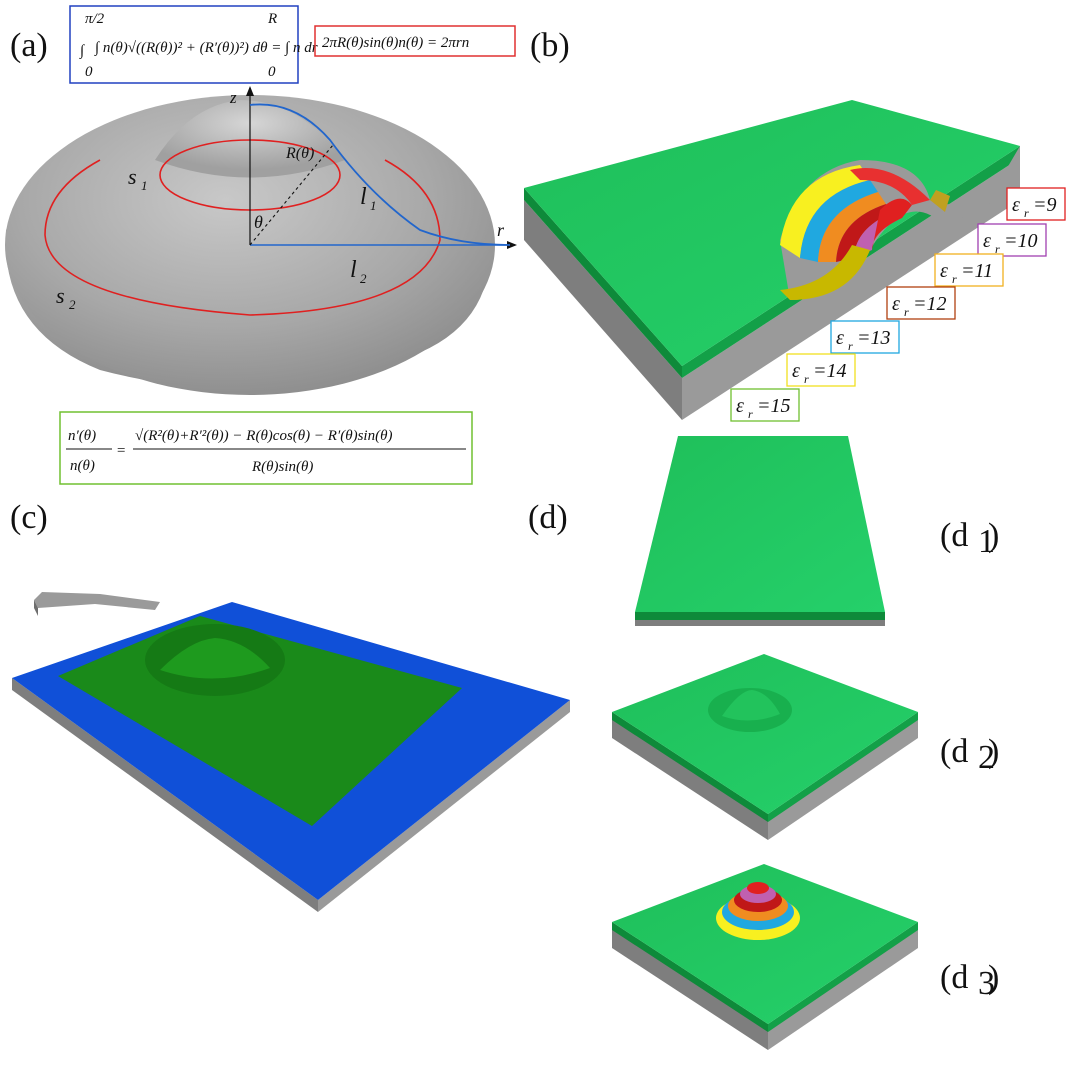 This screenshot has width=1080, height=1067. Describe the element at coordinates (1021, 241) in the screenshot. I see `svg-text: =10` at that location.